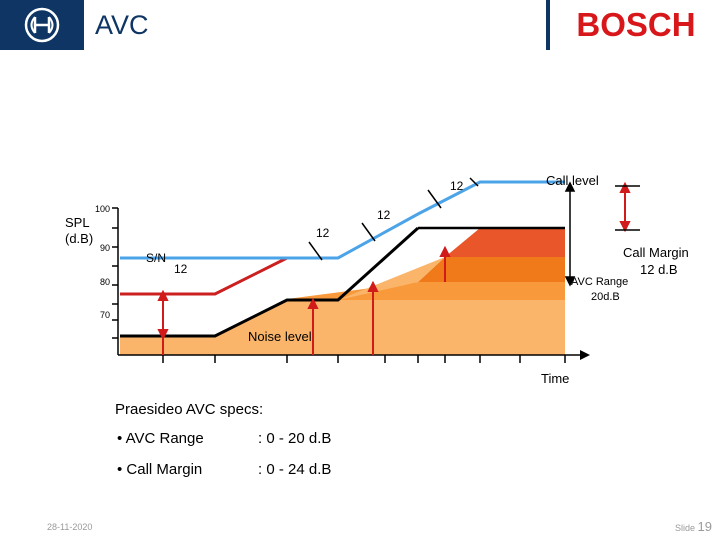  What do you see at coordinates (160, 469) in the screenshot?
I see `spec-name-call-margin: • Call Margin` at bounding box center [160, 469].